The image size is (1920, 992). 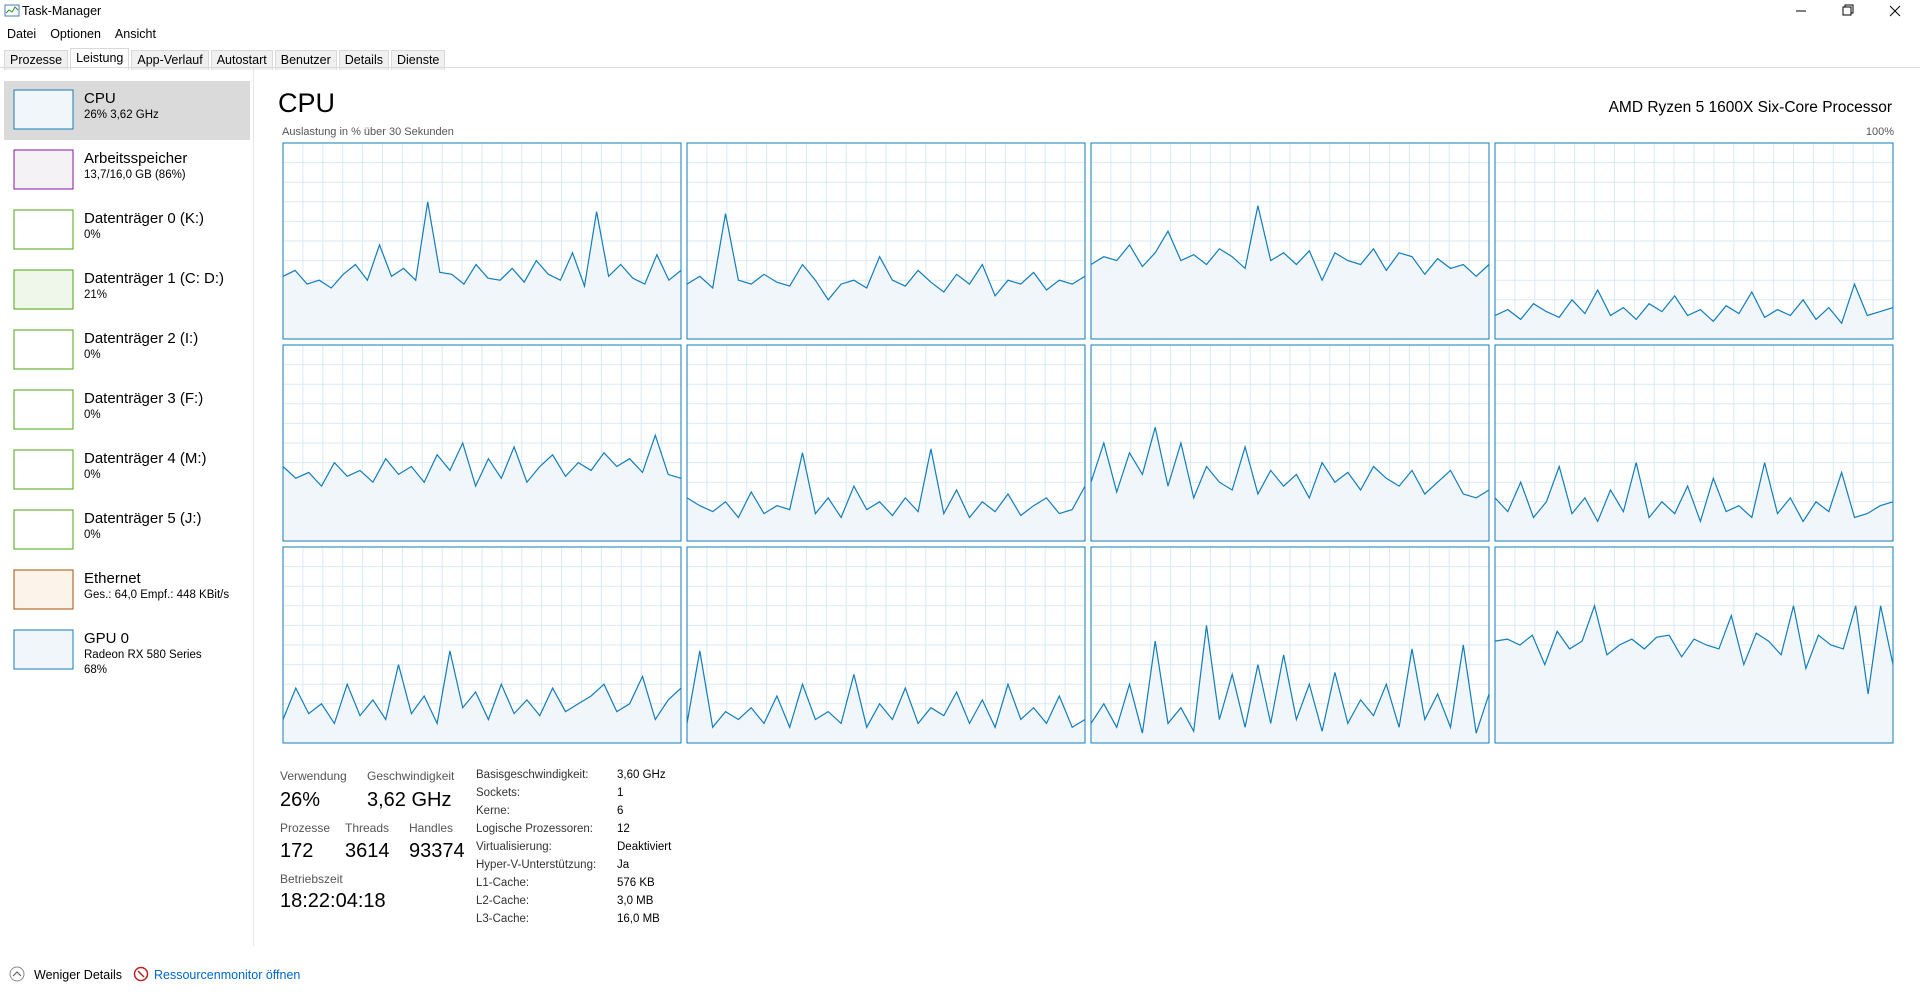 I want to click on sidebar-name: Datenträger 0 (K:), so click(x=144, y=218).